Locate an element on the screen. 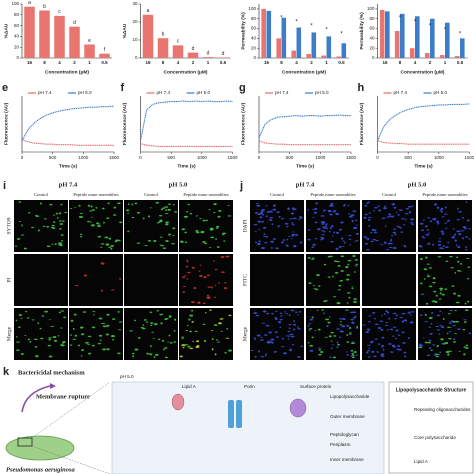 The image size is (474, 474). x-tick-label: 8 is located at coordinates (400, 62).